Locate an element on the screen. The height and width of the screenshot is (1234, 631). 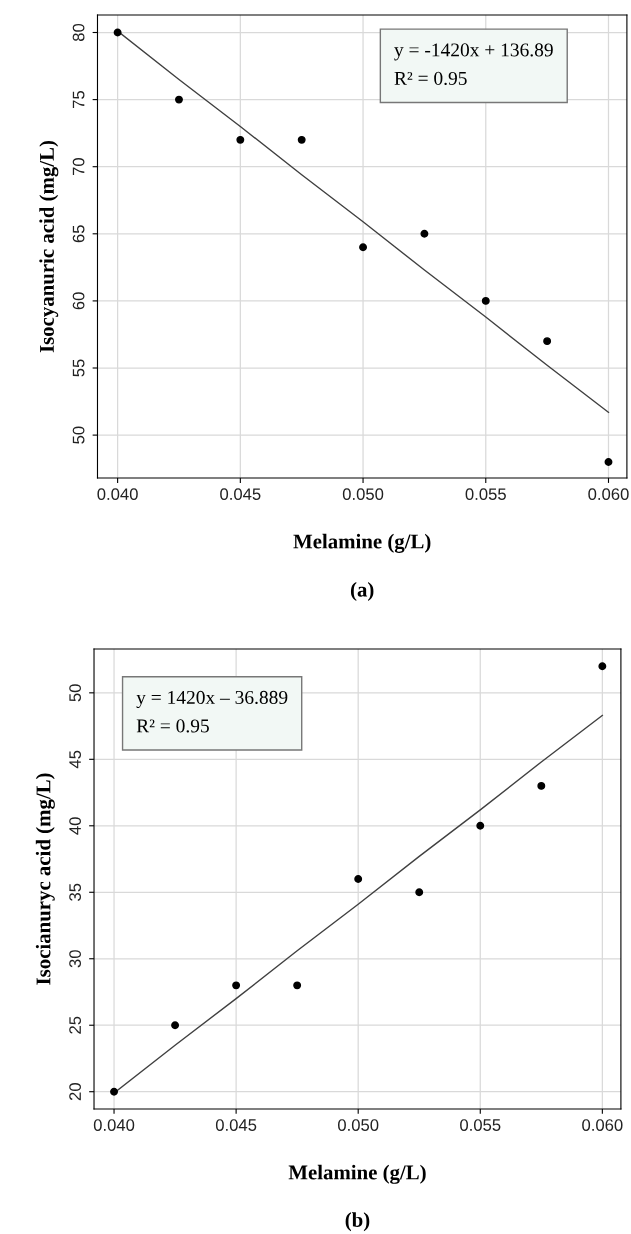
annotation: y = -1420x + 136.89 is located at coordinates (473, 52).